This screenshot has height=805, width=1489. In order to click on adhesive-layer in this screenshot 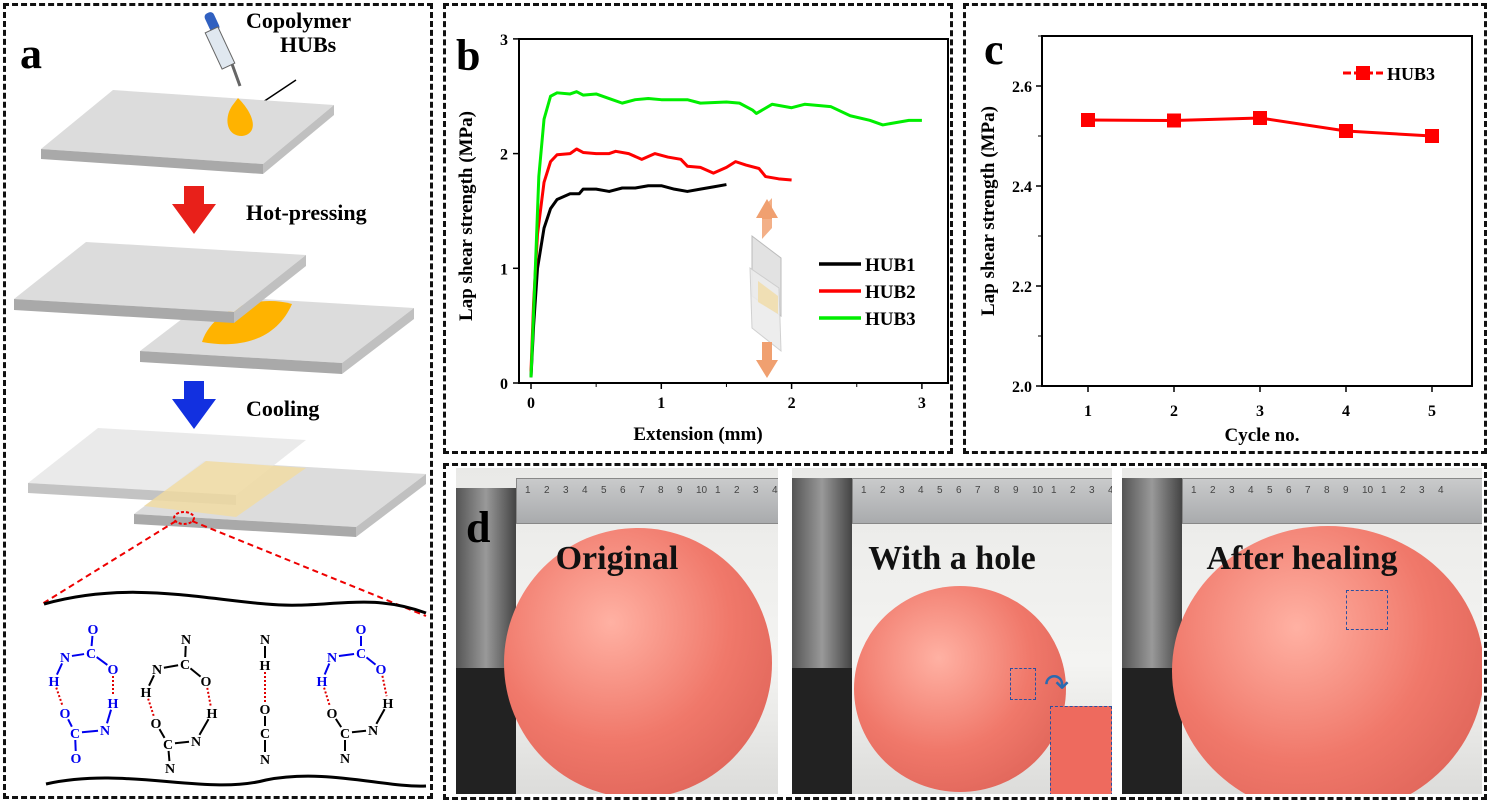, I will do `click(247, 323)`.